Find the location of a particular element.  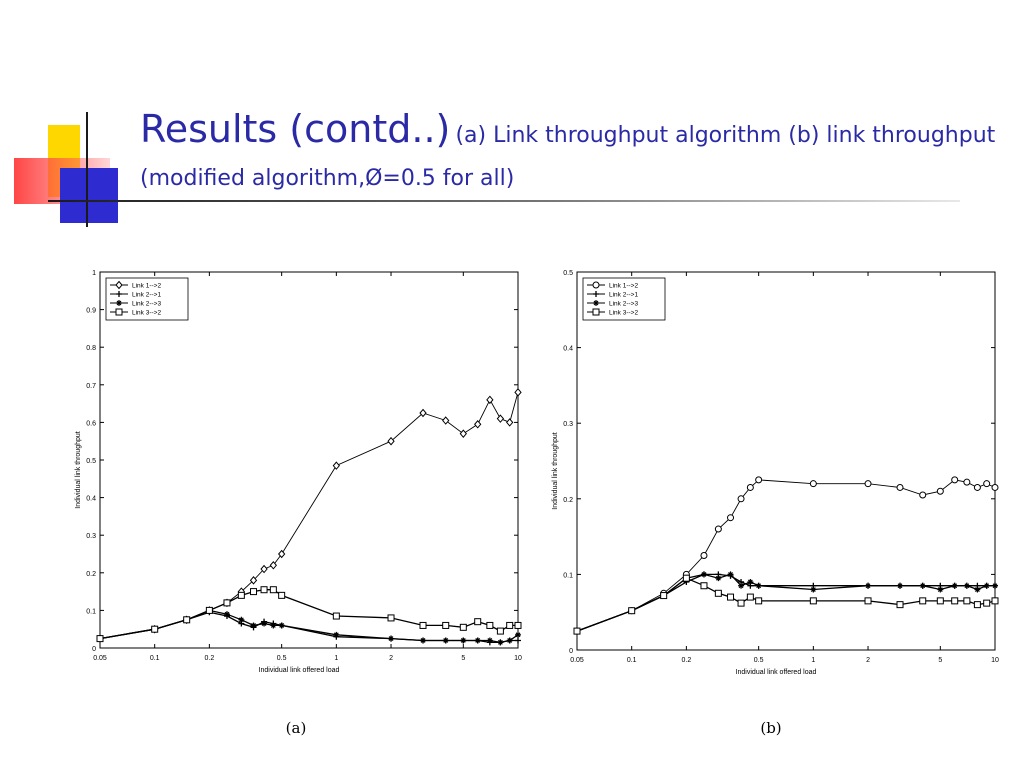

y-tick-label: 0.1 is located at coordinates (568, 575).